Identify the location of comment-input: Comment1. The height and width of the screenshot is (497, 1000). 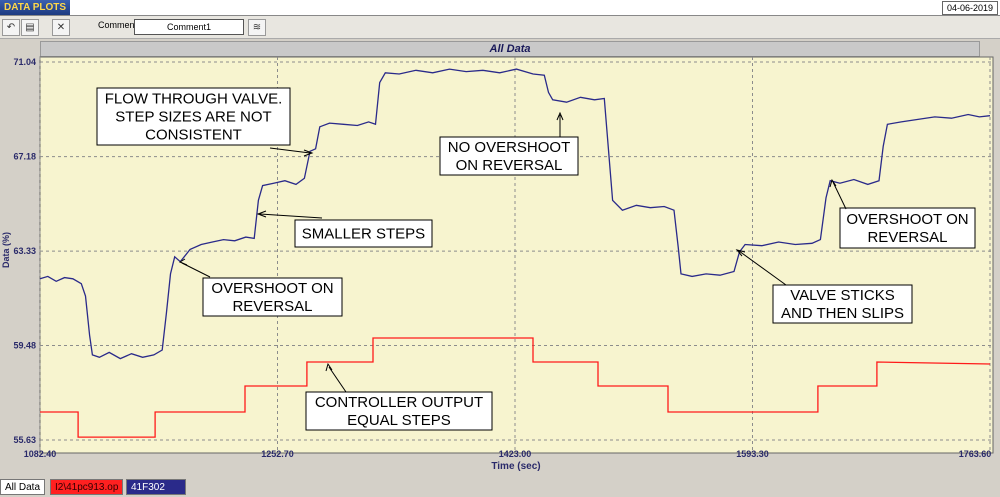
(189, 27).